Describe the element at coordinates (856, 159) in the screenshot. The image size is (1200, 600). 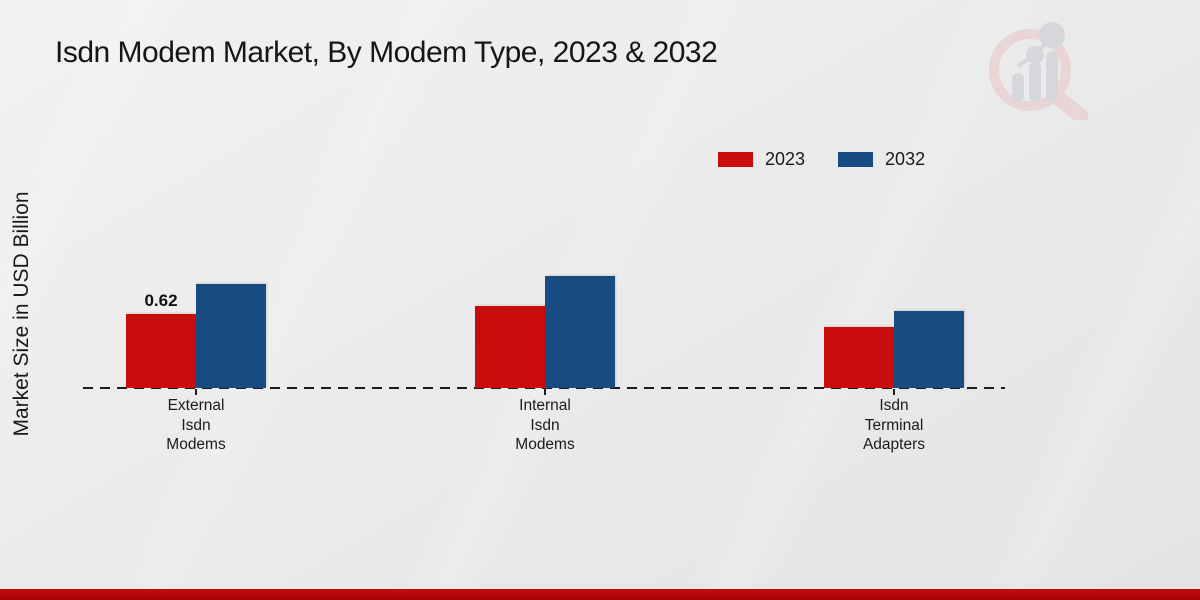
I see `legend-swatch-2032` at that location.